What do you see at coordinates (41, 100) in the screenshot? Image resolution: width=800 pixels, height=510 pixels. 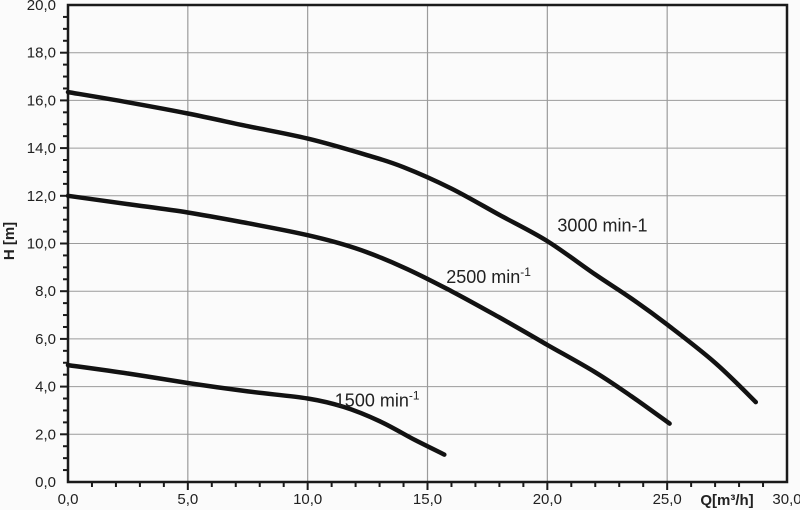 I see `y-tick-label: 16,0` at bounding box center [41, 100].